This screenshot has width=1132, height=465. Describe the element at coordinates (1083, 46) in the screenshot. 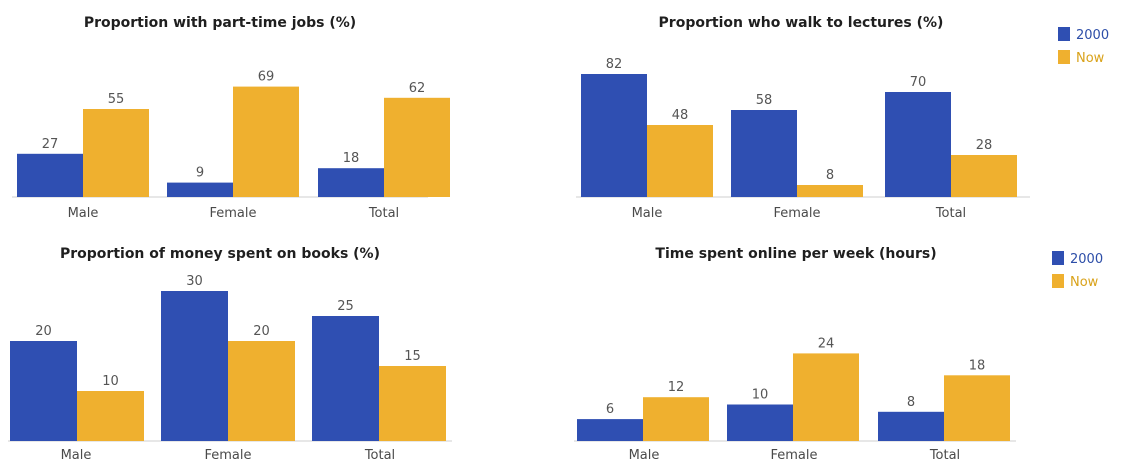

I see `legend-top: 2000 Now` at that location.